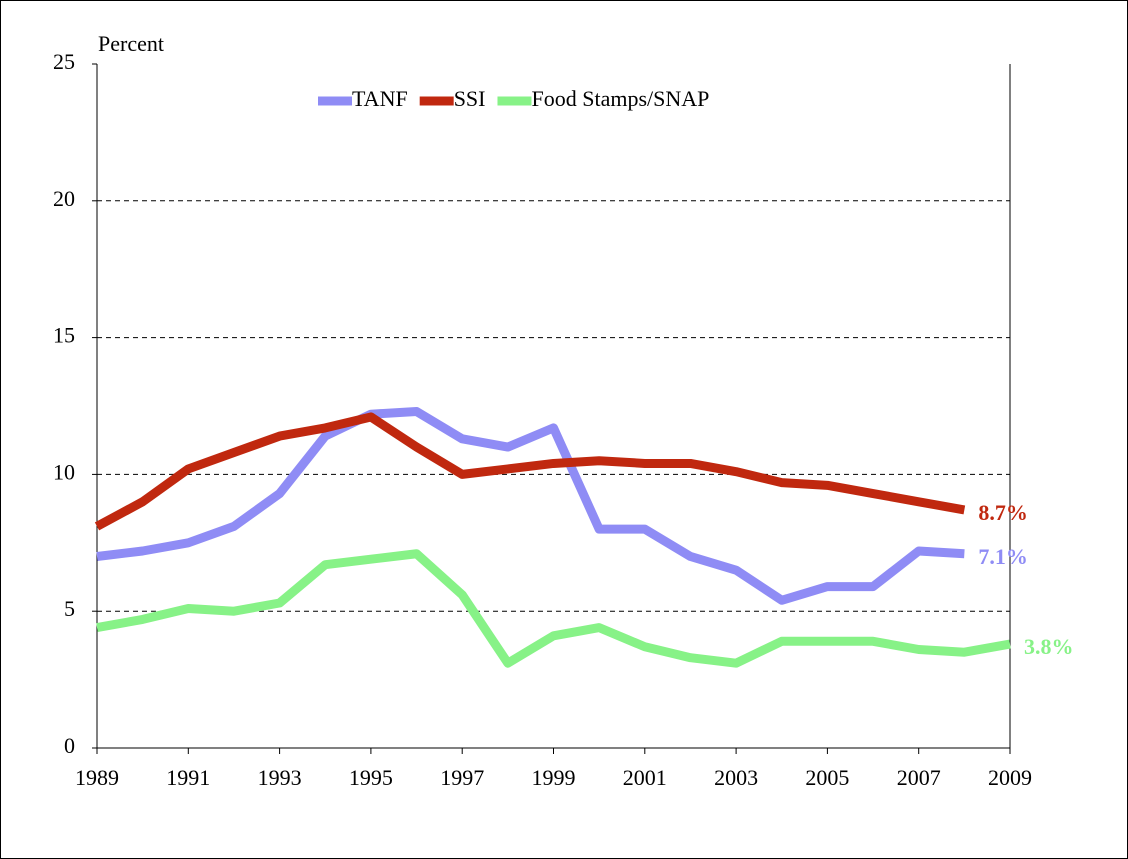  Describe the element at coordinates (554, 777) in the screenshot. I see `x-tick-label: 1999` at that location.